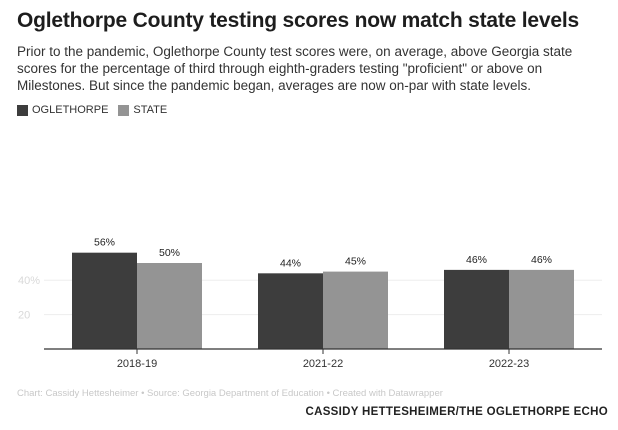 The image size is (618, 430). I want to click on x-tick-label: 2022-23, so click(509, 364).